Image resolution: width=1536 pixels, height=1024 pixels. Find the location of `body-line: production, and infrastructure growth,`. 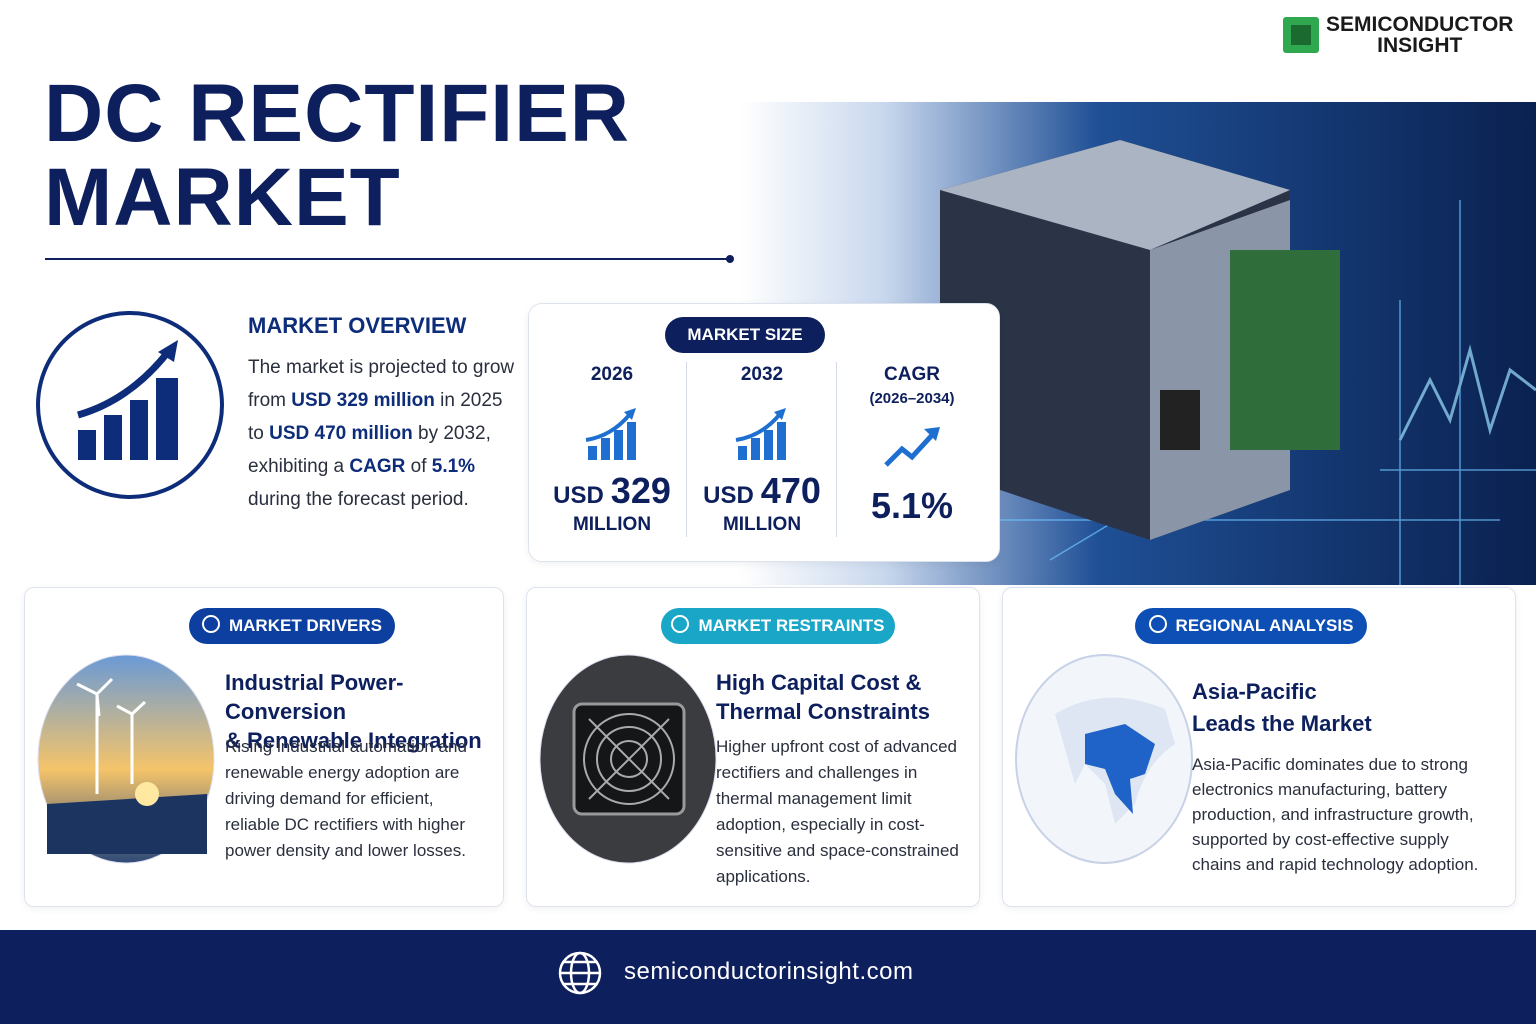

body-line: production, and infrastructure growth, is located at coordinates (1333, 814).